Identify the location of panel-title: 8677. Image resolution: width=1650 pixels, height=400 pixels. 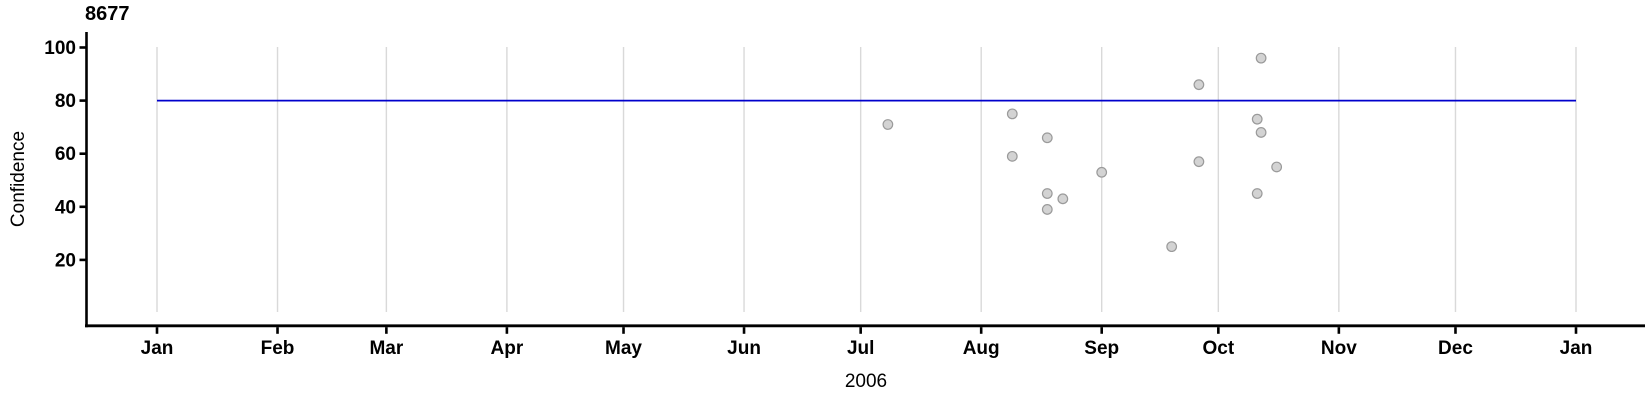
(107, 14).